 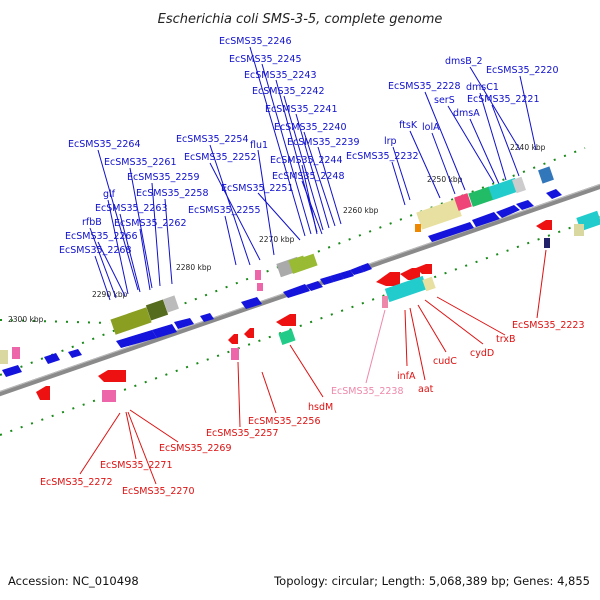 What do you see at coordinates (172, 193) in the screenshot?
I see `gene-label: EcSMS35_2258` at bounding box center [172, 193].